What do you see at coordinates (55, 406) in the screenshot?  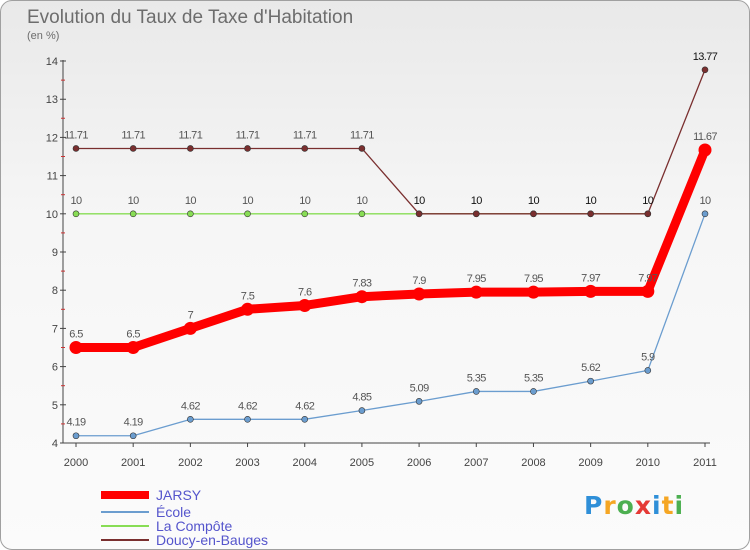 I see `y-tick-label: 5` at bounding box center [55, 406].